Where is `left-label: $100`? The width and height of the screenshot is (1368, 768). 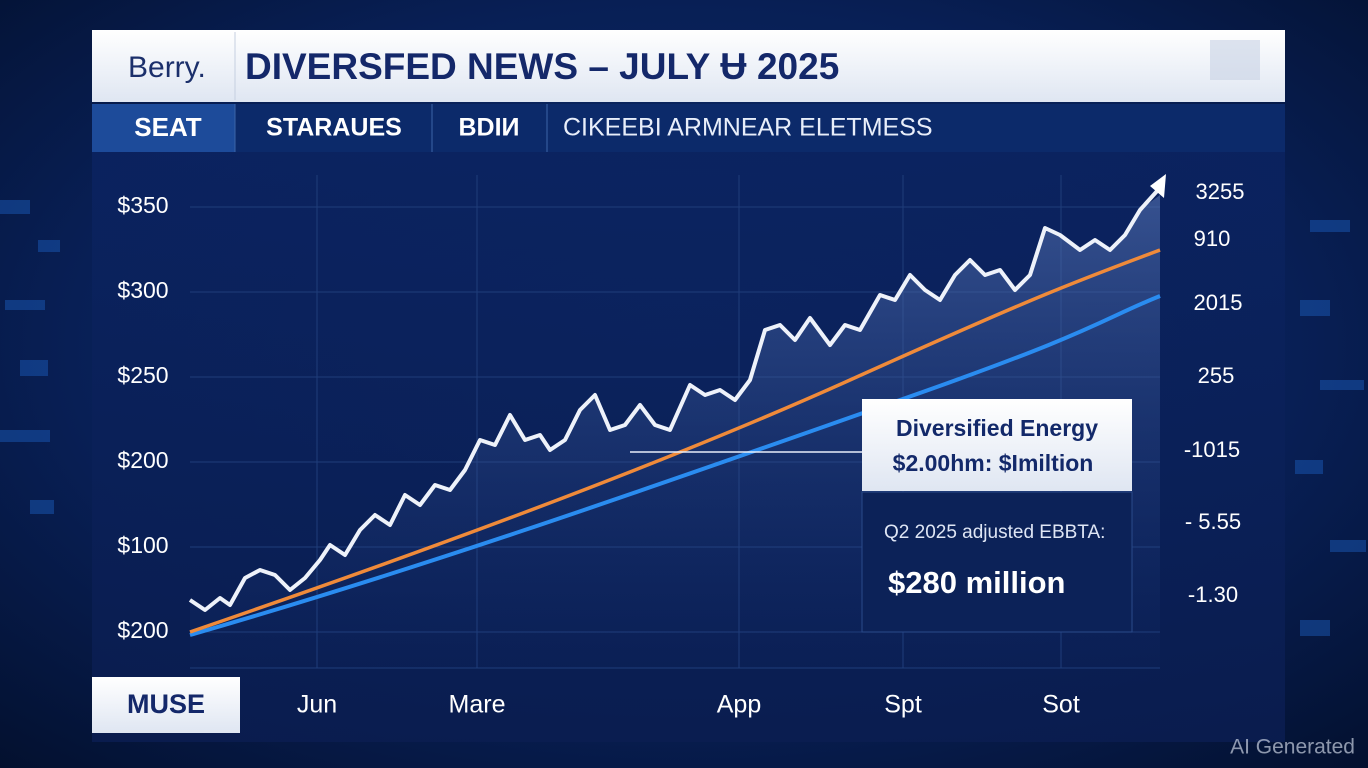 left-label: $100 is located at coordinates (142, 545).